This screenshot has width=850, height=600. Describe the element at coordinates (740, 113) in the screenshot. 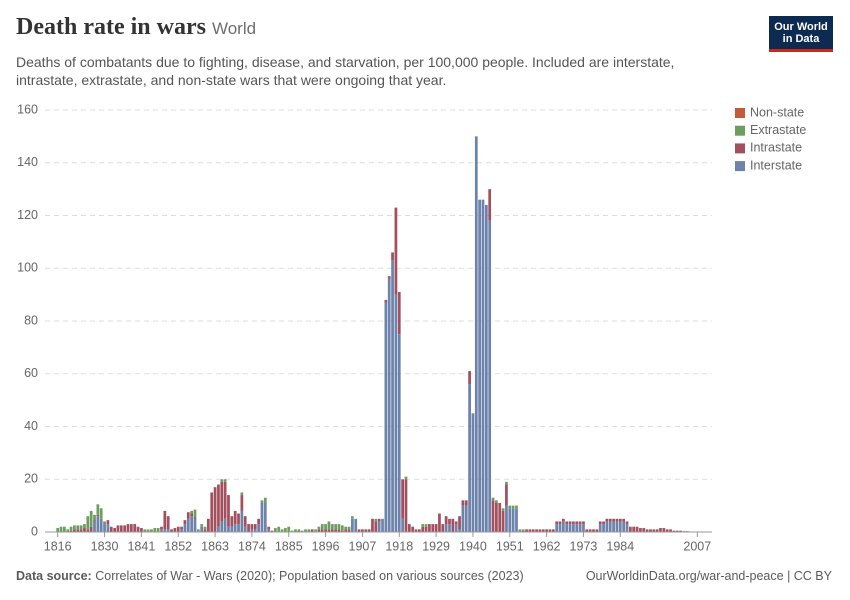

I see `legend-swatch` at that location.